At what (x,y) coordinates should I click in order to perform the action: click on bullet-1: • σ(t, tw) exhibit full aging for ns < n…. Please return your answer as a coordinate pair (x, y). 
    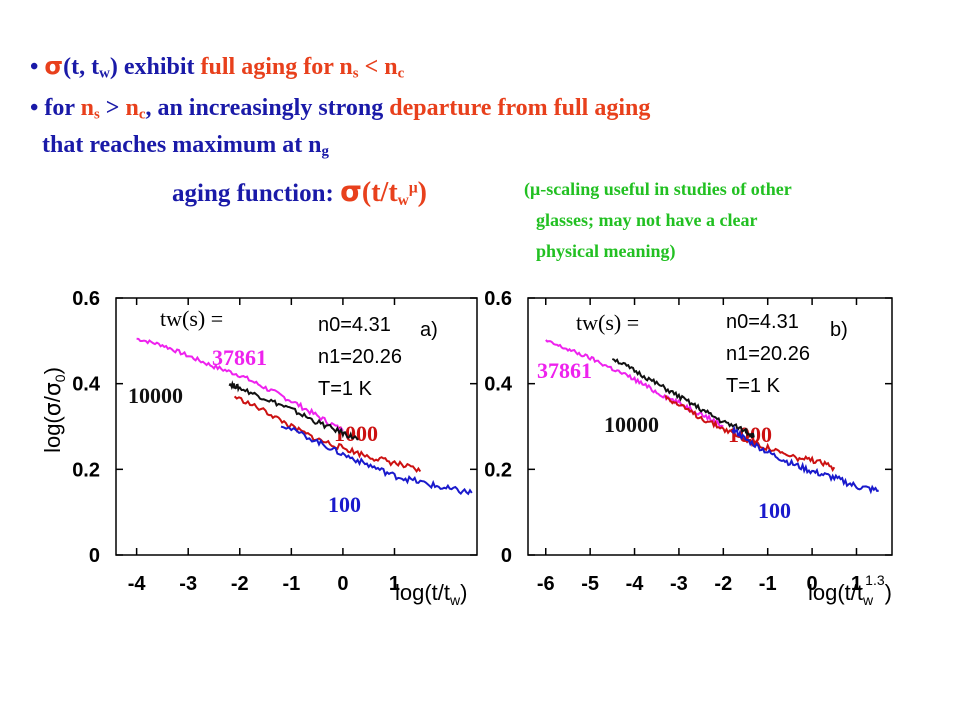
    Looking at the image, I should click on (217, 68).